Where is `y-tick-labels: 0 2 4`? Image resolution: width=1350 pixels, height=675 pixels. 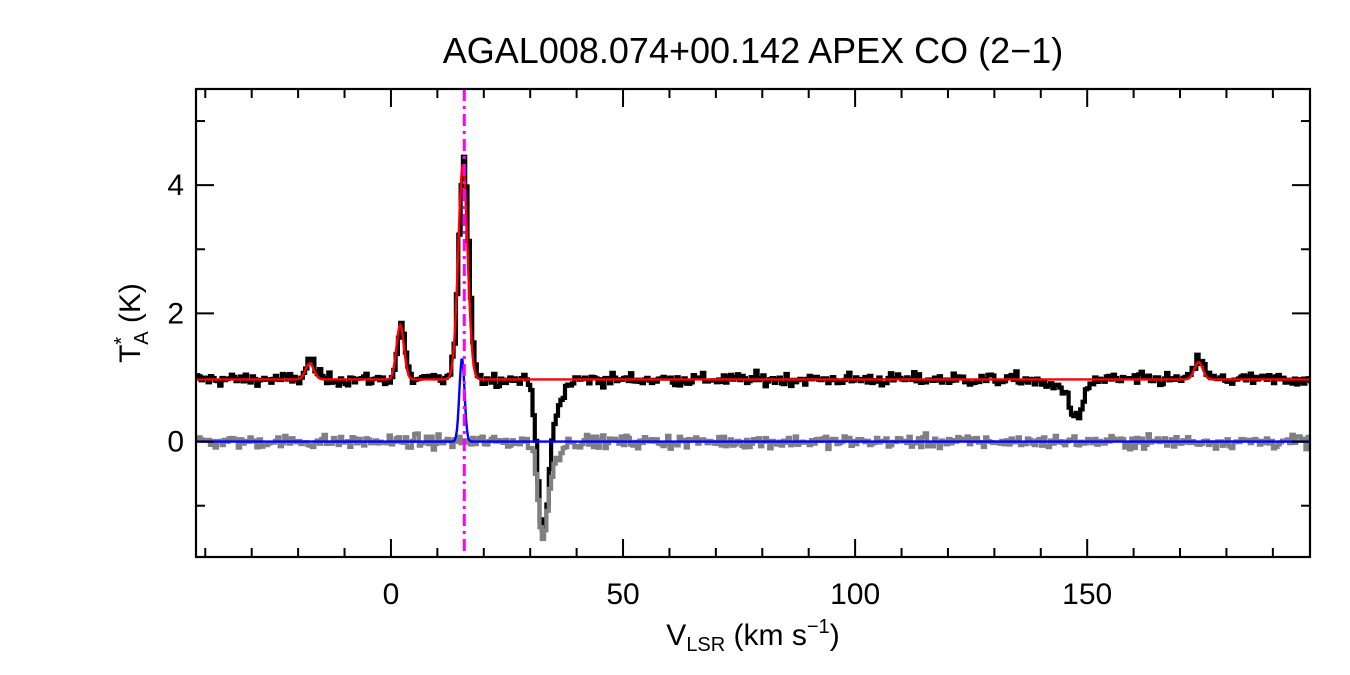
y-tick-labels: 0 2 4 is located at coordinates (175, 313).